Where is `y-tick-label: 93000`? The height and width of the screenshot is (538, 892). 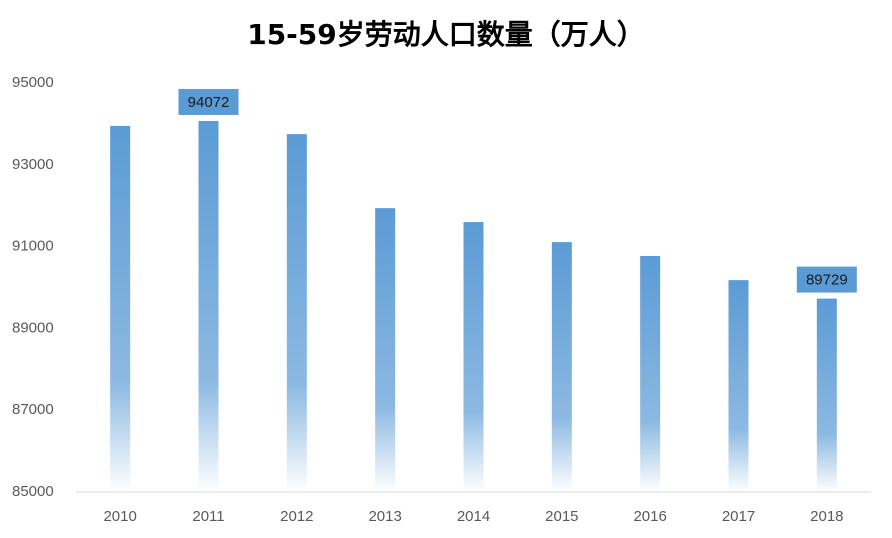
y-tick-label: 93000 is located at coordinates (33, 164).